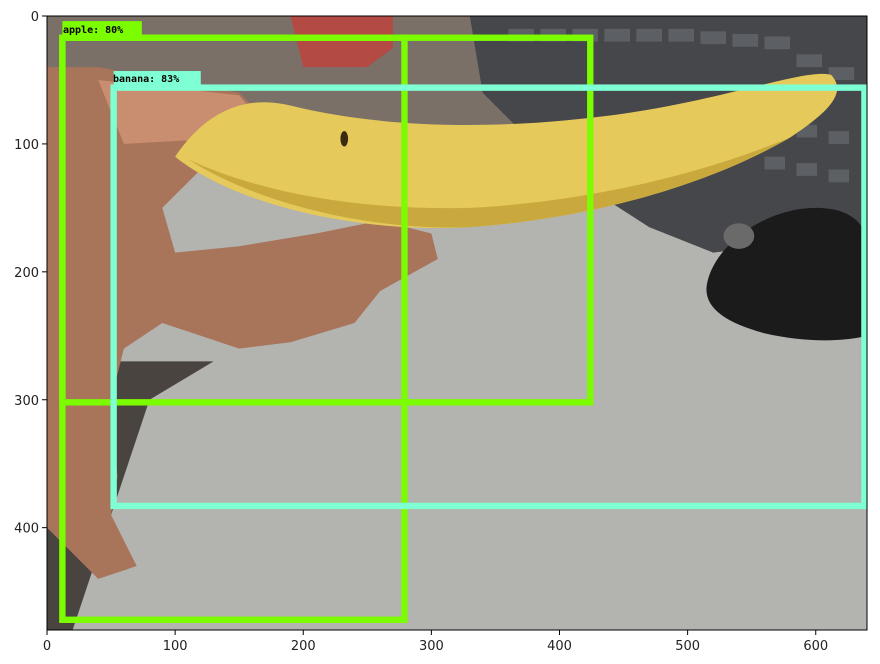 This screenshot has width=880, height=664. What do you see at coordinates (35, 17) in the screenshot?
I see `y-tick-label: 0` at bounding box center [35, 17].